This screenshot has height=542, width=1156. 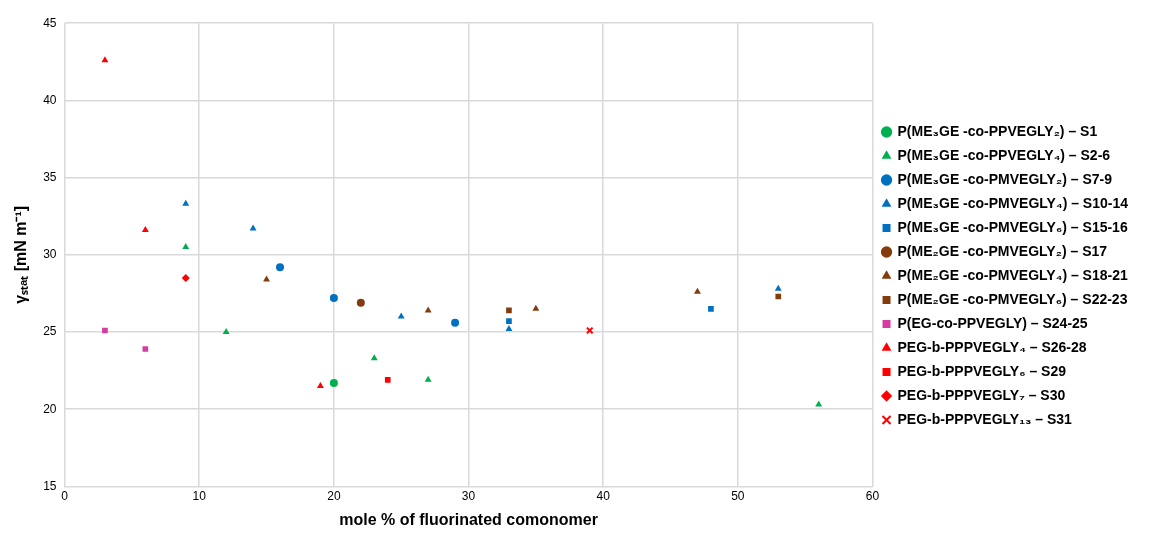 I want to click on legend-label: P(ME₂GE -co-PMVEGLY₄) – S18-21, so click(x=1012, y=274).